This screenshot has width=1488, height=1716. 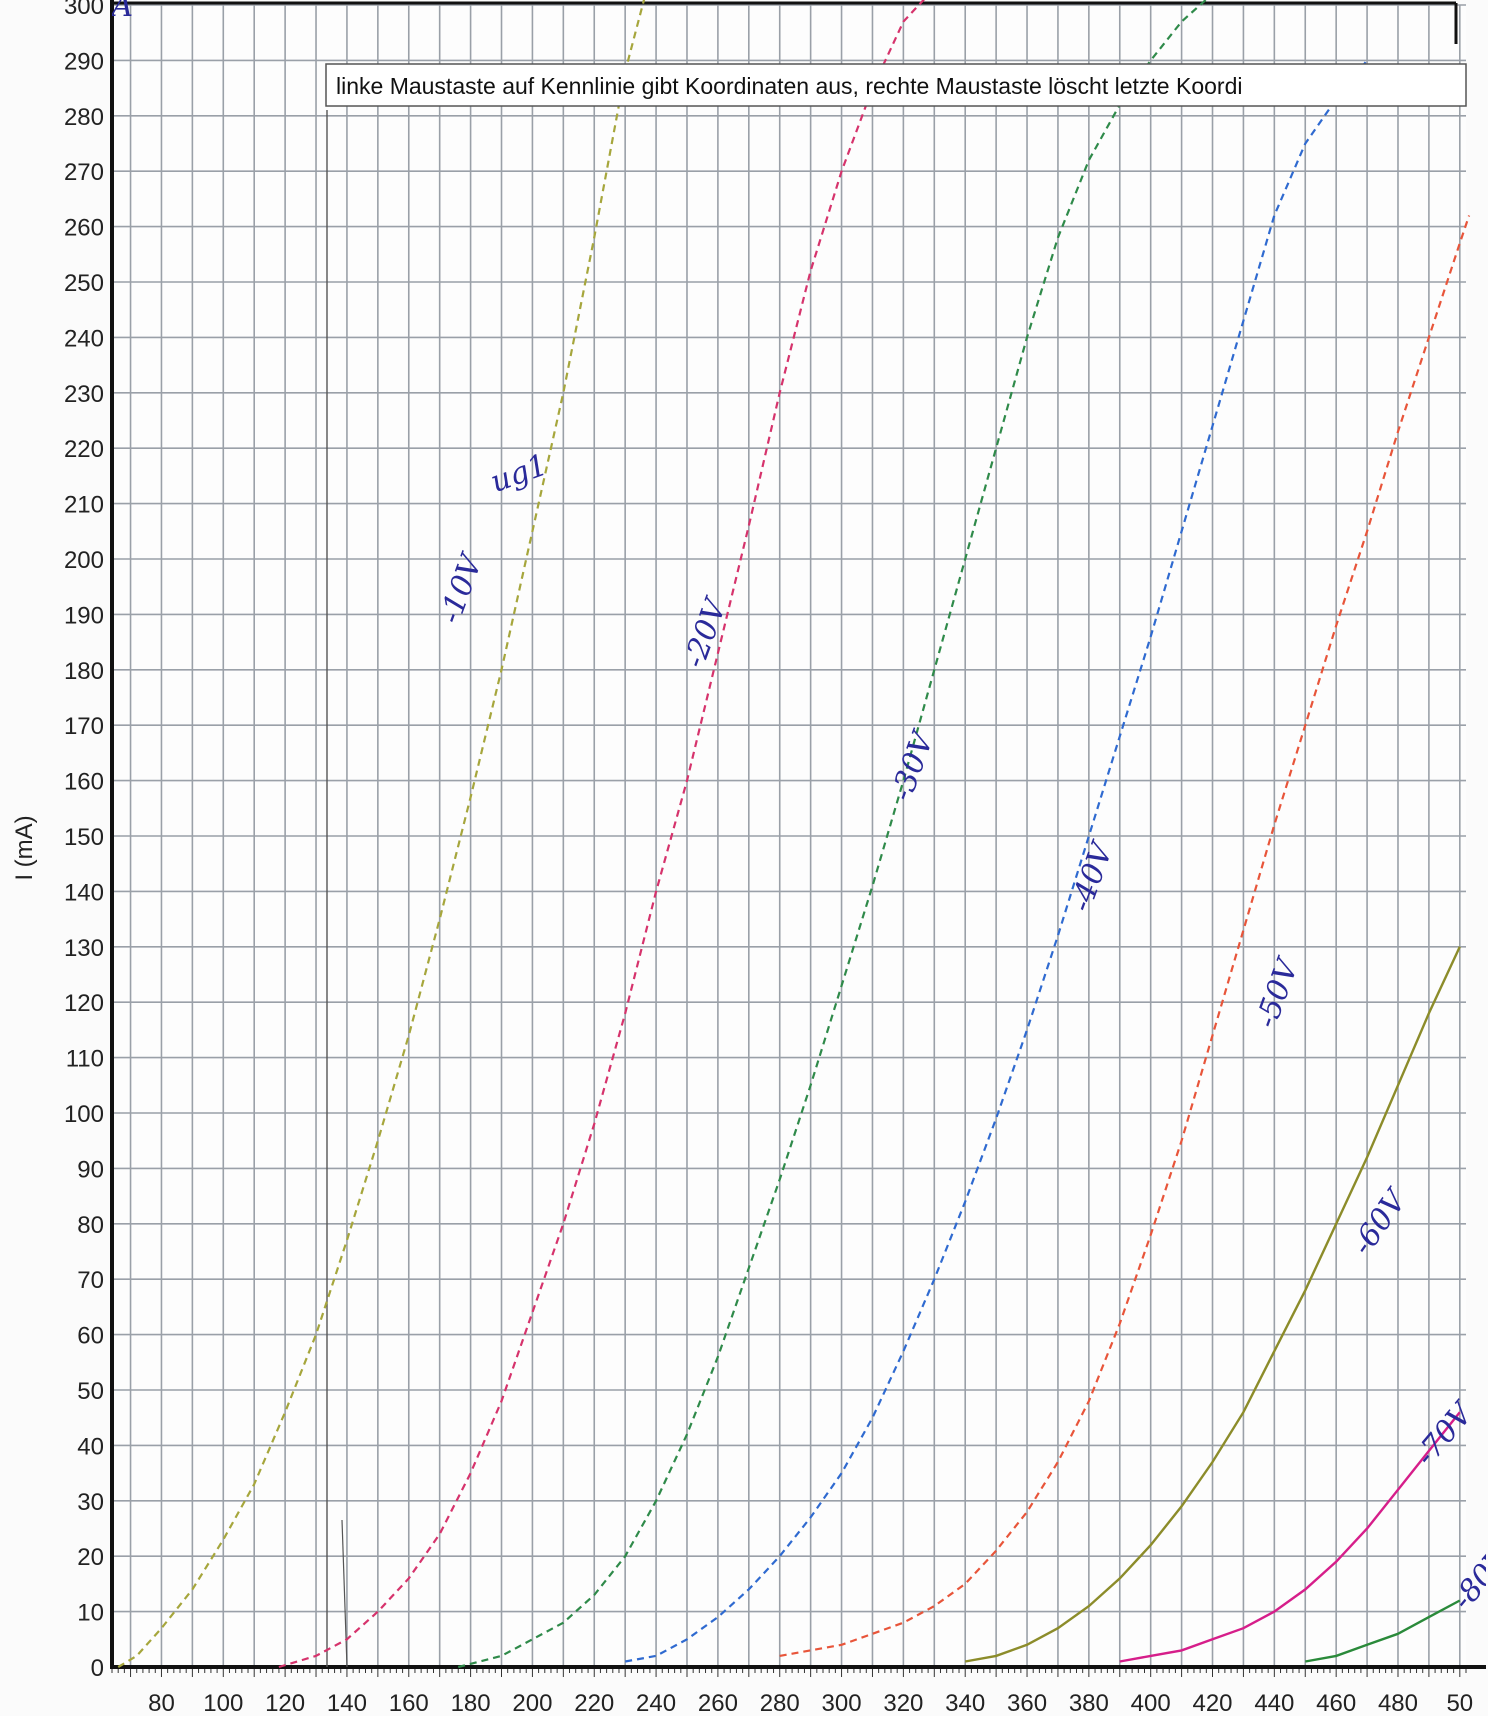 What do you see at coordinates (594, 1703) in the screenshot?
I see `x-tick-label: 220` at bounding box center [594, 1703].